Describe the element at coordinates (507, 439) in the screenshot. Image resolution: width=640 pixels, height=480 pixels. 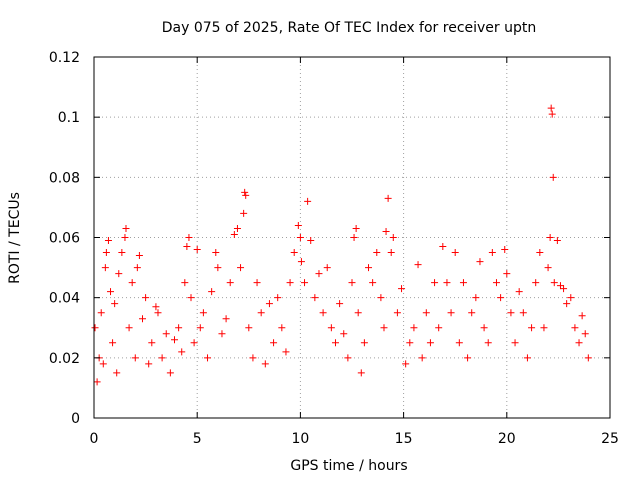
I see `x-tick-label: 20` at that location.